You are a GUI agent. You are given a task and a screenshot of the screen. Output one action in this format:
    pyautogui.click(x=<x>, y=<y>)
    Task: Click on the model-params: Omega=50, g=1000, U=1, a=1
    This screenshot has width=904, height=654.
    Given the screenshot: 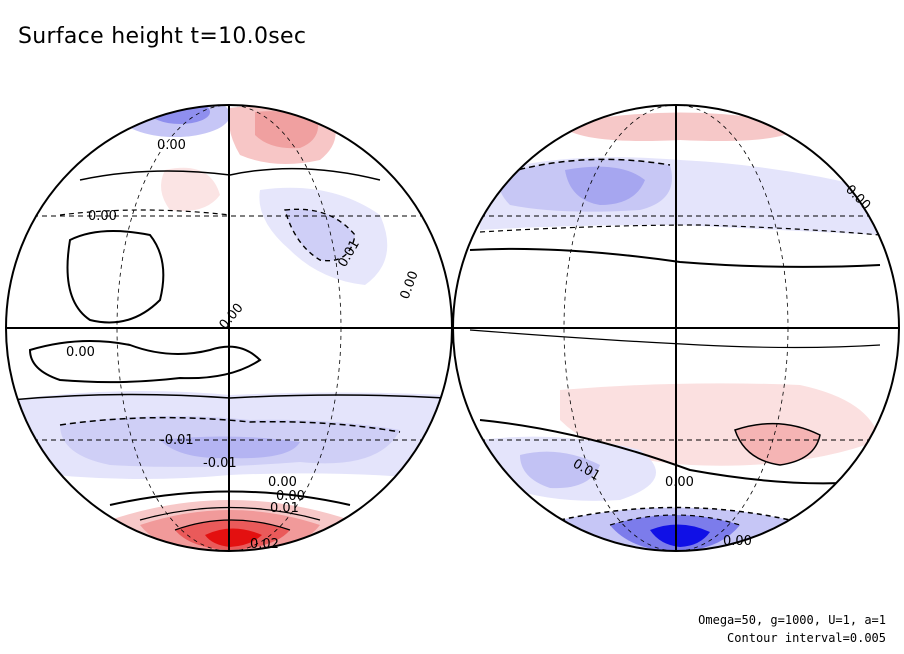 What is the action you would take?
    pyautogui.click(x=792, y=620)
    